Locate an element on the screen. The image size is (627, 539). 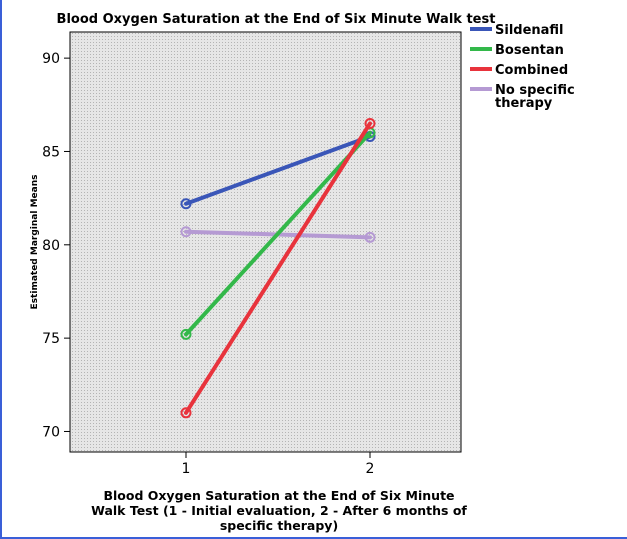
x-axis-label-line-3: specific therapy) is located at coordinates (279, 525).